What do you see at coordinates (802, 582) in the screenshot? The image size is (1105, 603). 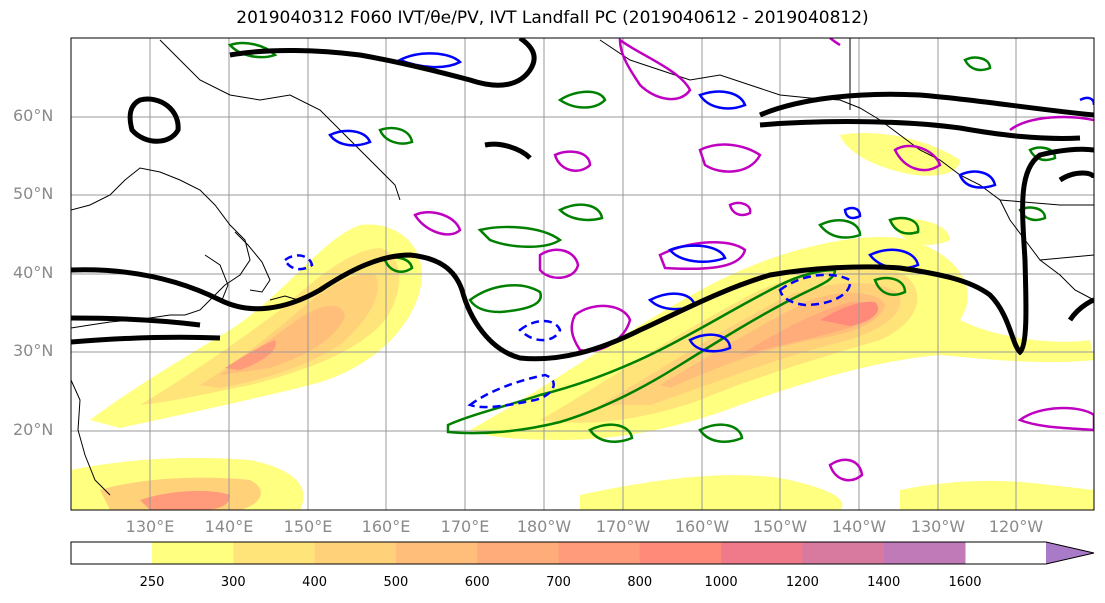 I see `colorbar-tick-label: 1200` at bounding box center [802, 582].